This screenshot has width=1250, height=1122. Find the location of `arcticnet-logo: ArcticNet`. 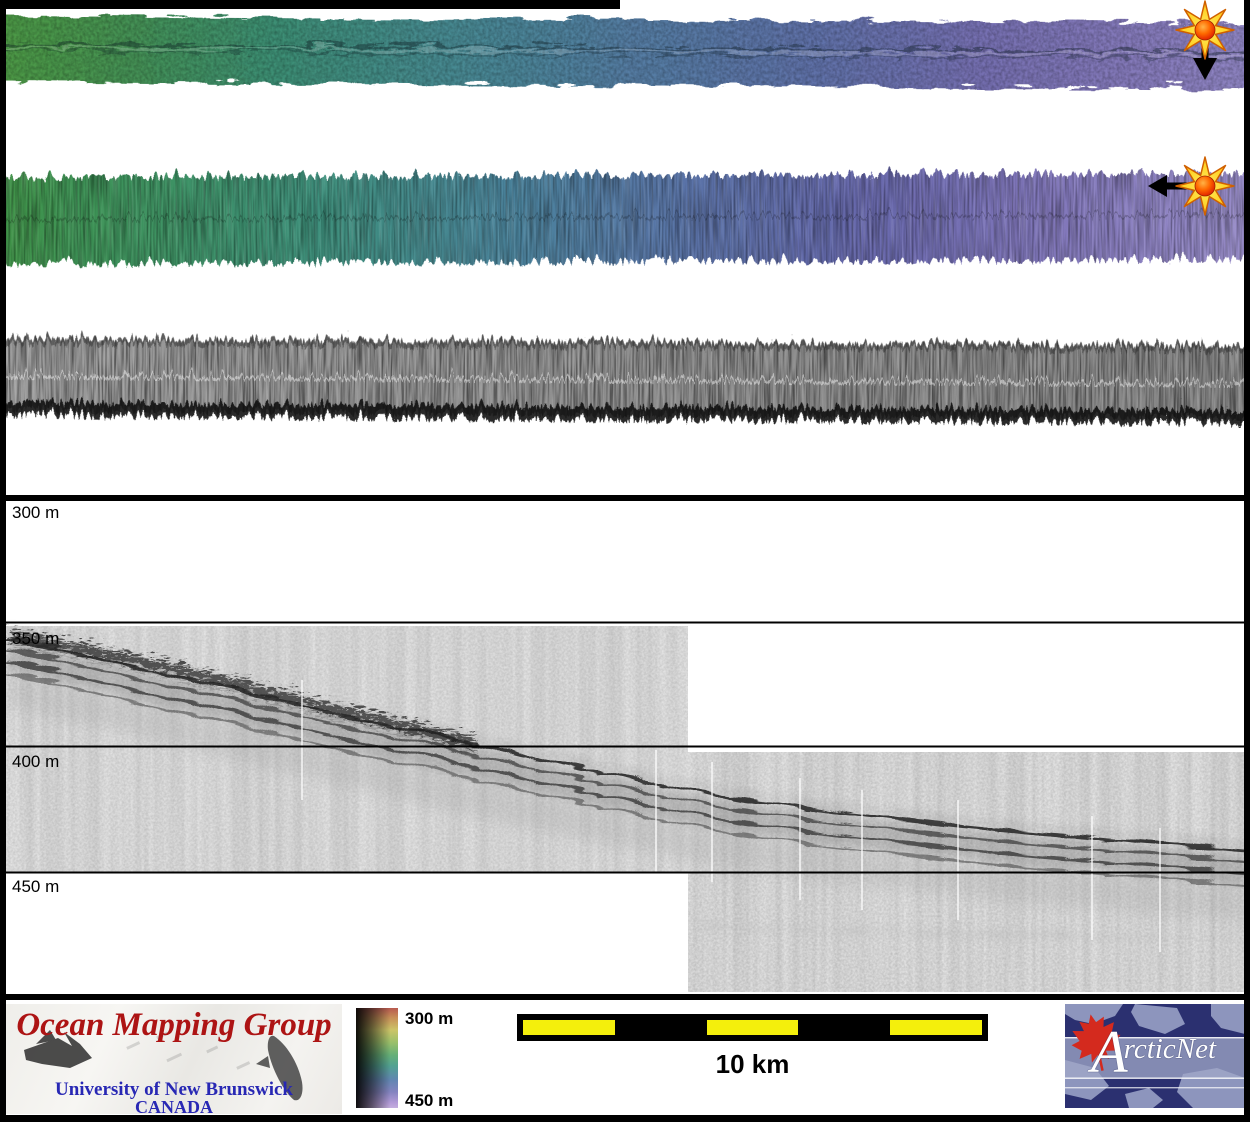

arcticnet-logo: ArcticNet is located at coordinates (1155, 1056).